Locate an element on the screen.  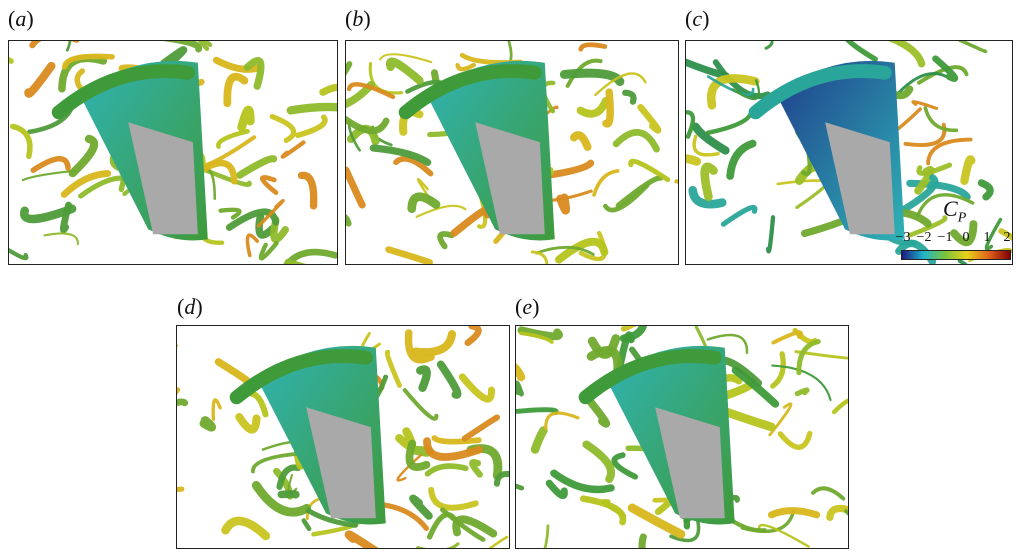
flow-visualization-b is located at coordinates (512, 152).